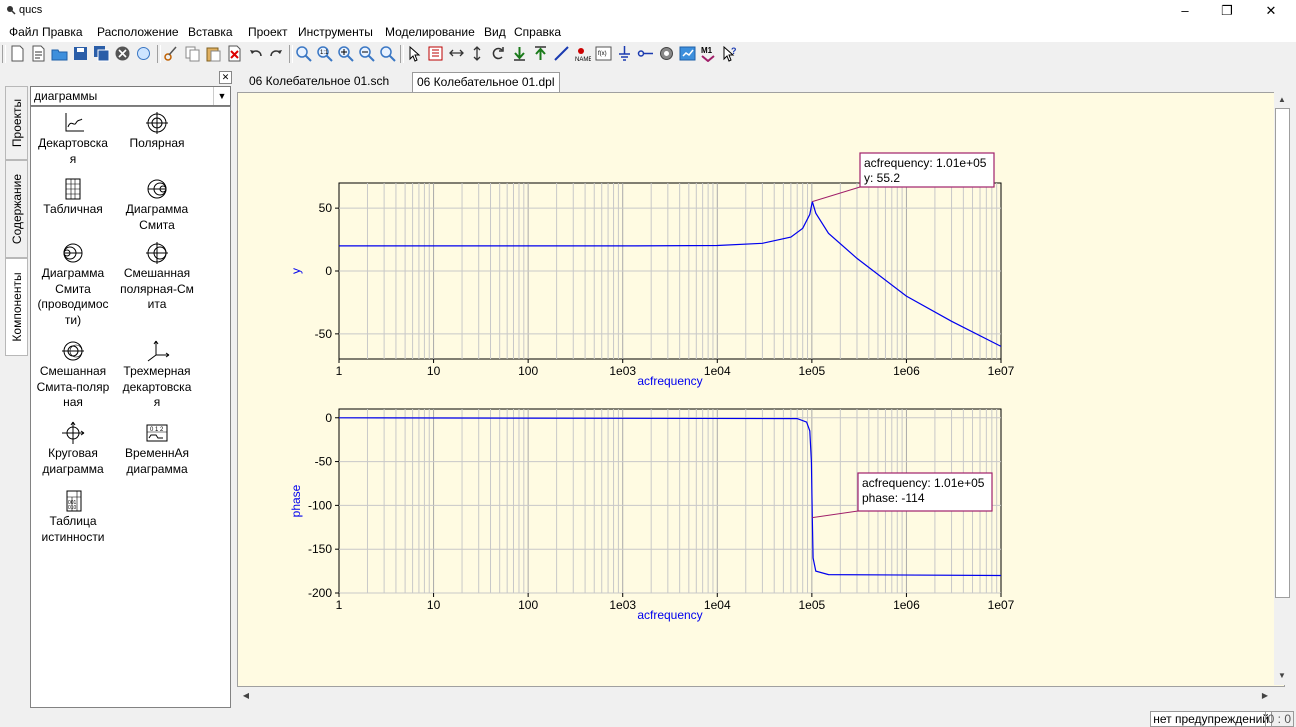 Image resolution: width=1296 pixels, height=727 pixels. I want to click on x-tick-label: 1e03, so click(622, 605).